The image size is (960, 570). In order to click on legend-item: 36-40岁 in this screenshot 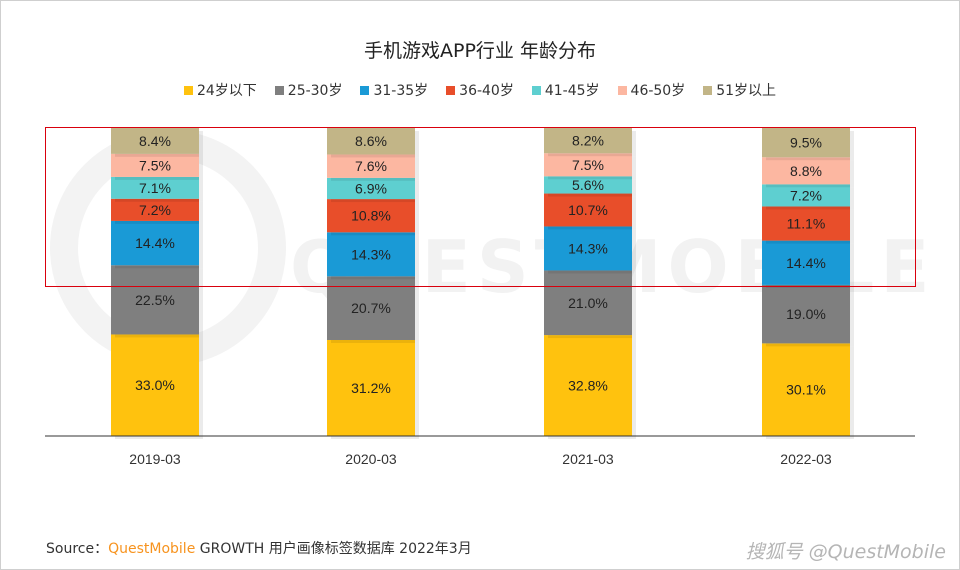, I will do `click(480, 90)`.